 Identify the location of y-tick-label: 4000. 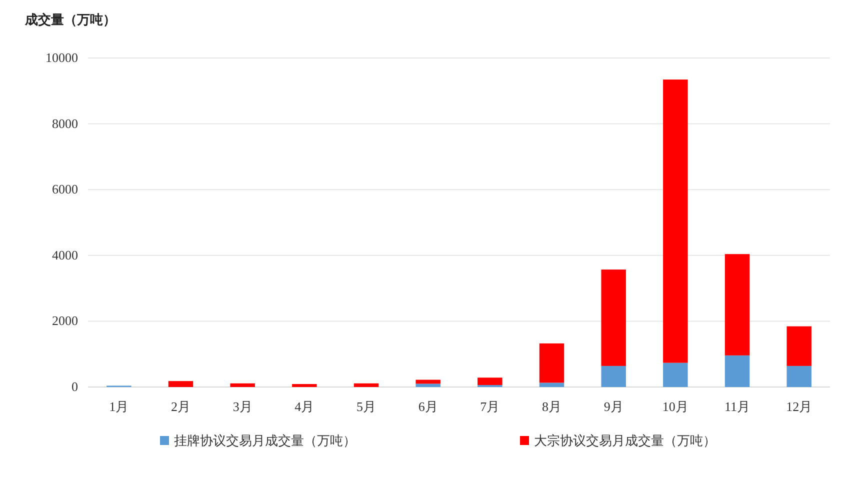
(65, 254).